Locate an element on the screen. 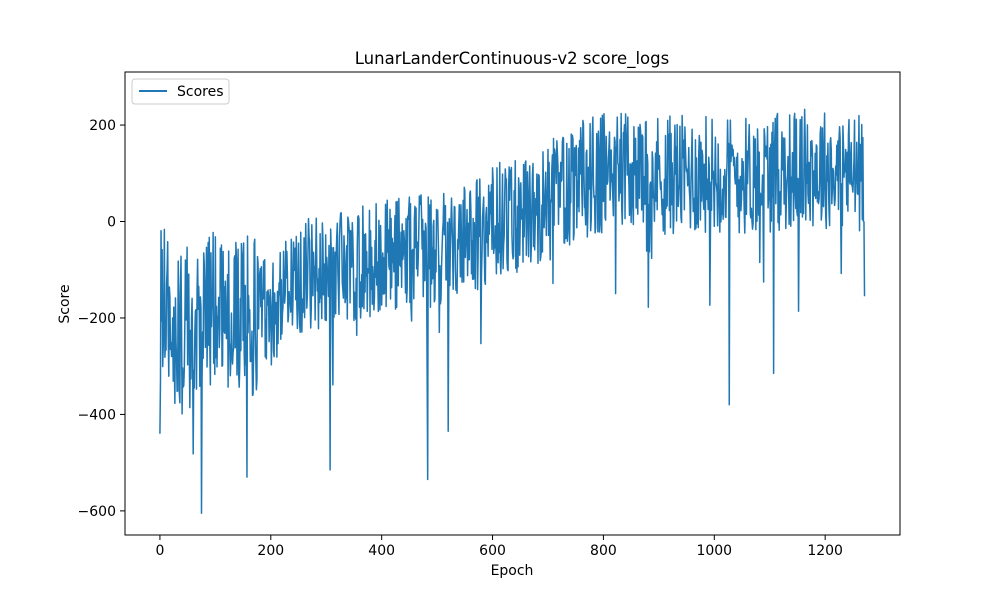 Image resolution: width=1000 pixels, height=604 pixels. y-tick-label: 0 is located at coordinates (111, 223).